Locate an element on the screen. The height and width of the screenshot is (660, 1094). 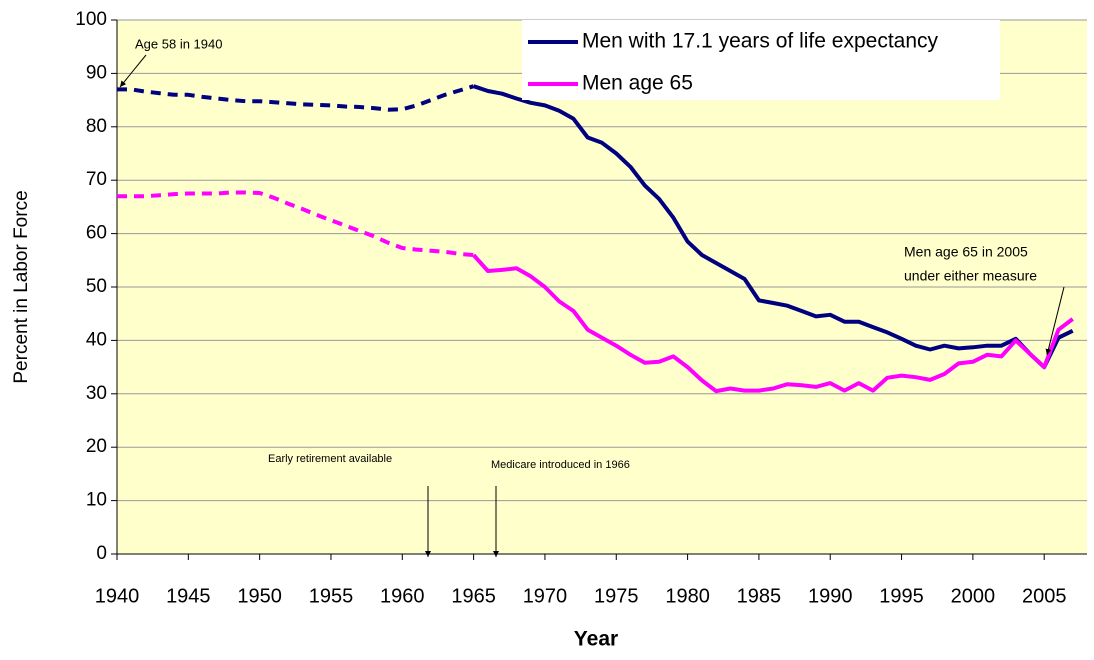
y-tick-label: 40 is located at coordinates (96, 339).